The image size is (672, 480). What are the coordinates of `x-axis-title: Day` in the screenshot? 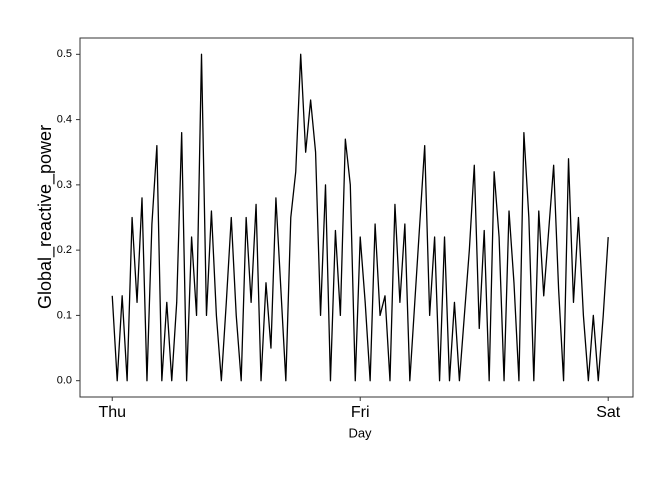 It's located at (360, 432).